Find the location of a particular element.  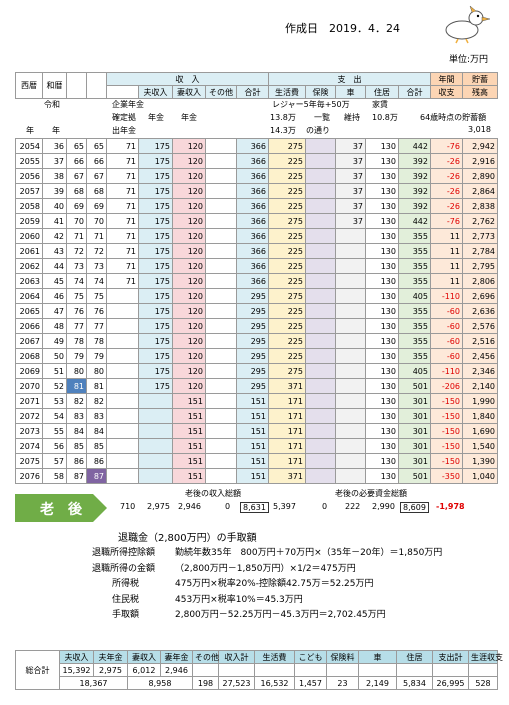

cell: 69 is located at coordinates (96, 206).